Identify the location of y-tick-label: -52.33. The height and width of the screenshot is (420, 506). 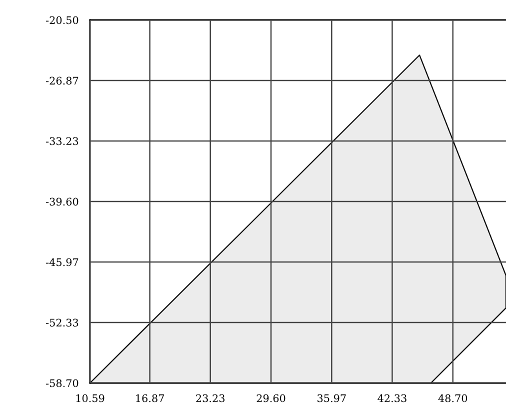
(62, 322).